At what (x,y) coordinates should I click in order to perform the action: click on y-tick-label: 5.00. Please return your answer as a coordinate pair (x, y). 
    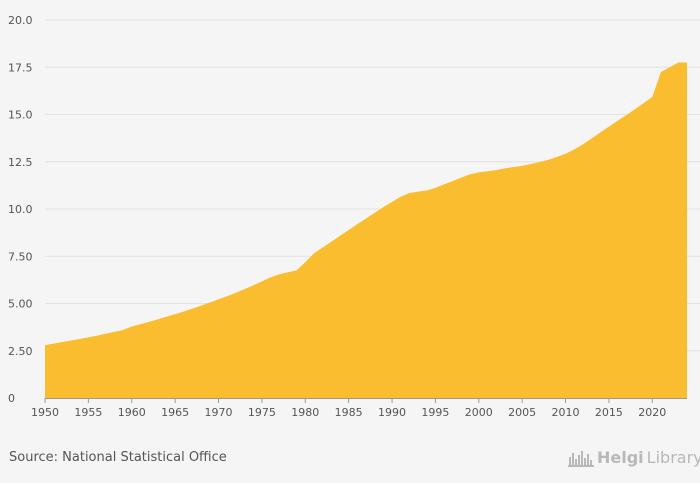
    Looking at the image, I should click on (20, 304).